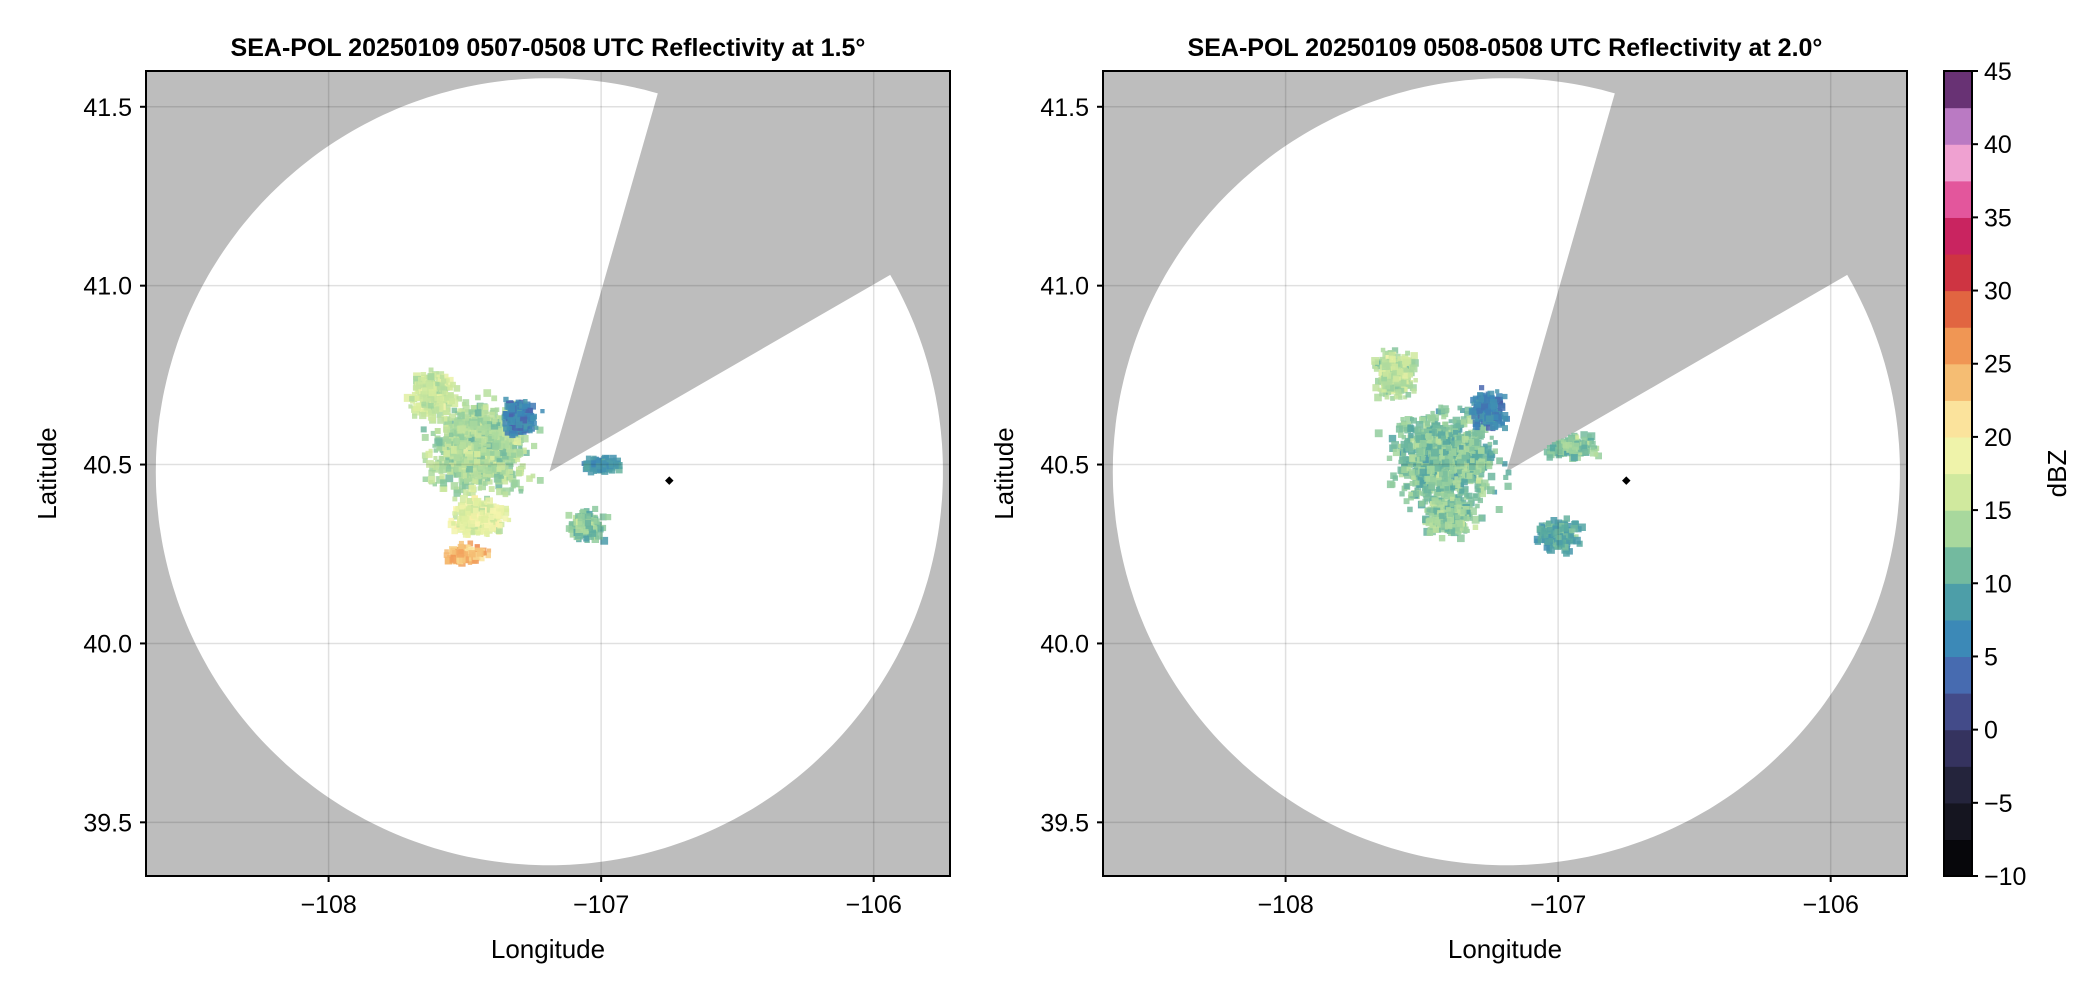 This screenshot has height=990, width=2096. What do you see at coordinates (2057, 474) in the screenshot?
I see `colorbar-label: dBZ` at bounding box center [2057, 474].